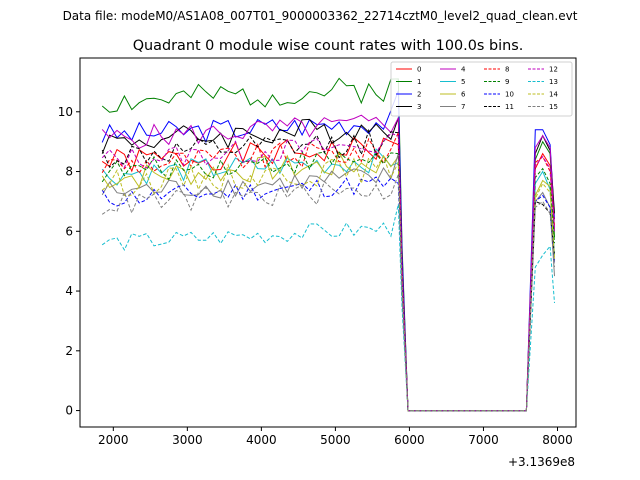  I want to click on legend-label-1: 1, so click(419, 82).